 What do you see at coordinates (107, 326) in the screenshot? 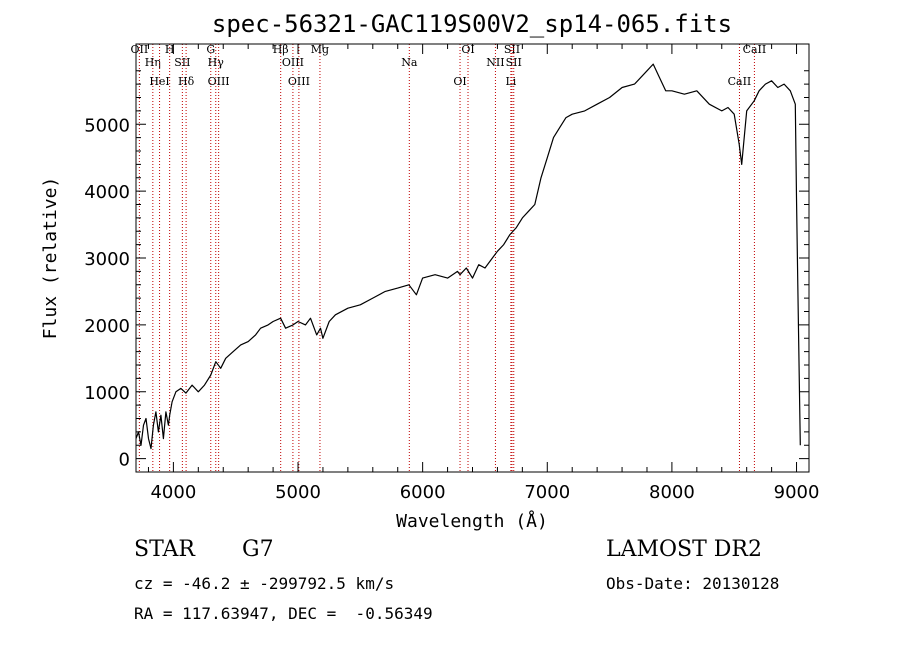
I see `y-tick-label: 2000` at bounding box center [107, 326].